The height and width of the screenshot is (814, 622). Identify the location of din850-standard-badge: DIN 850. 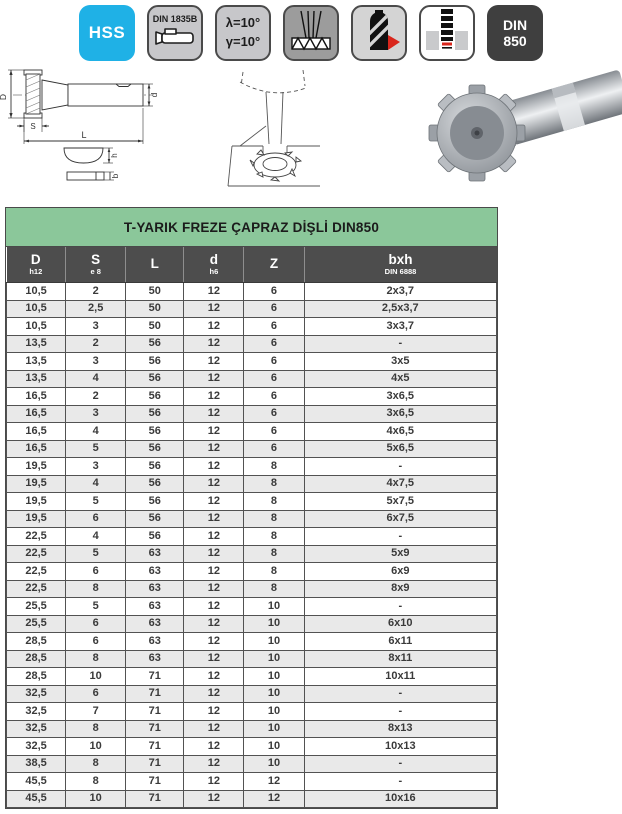
(515, 33).